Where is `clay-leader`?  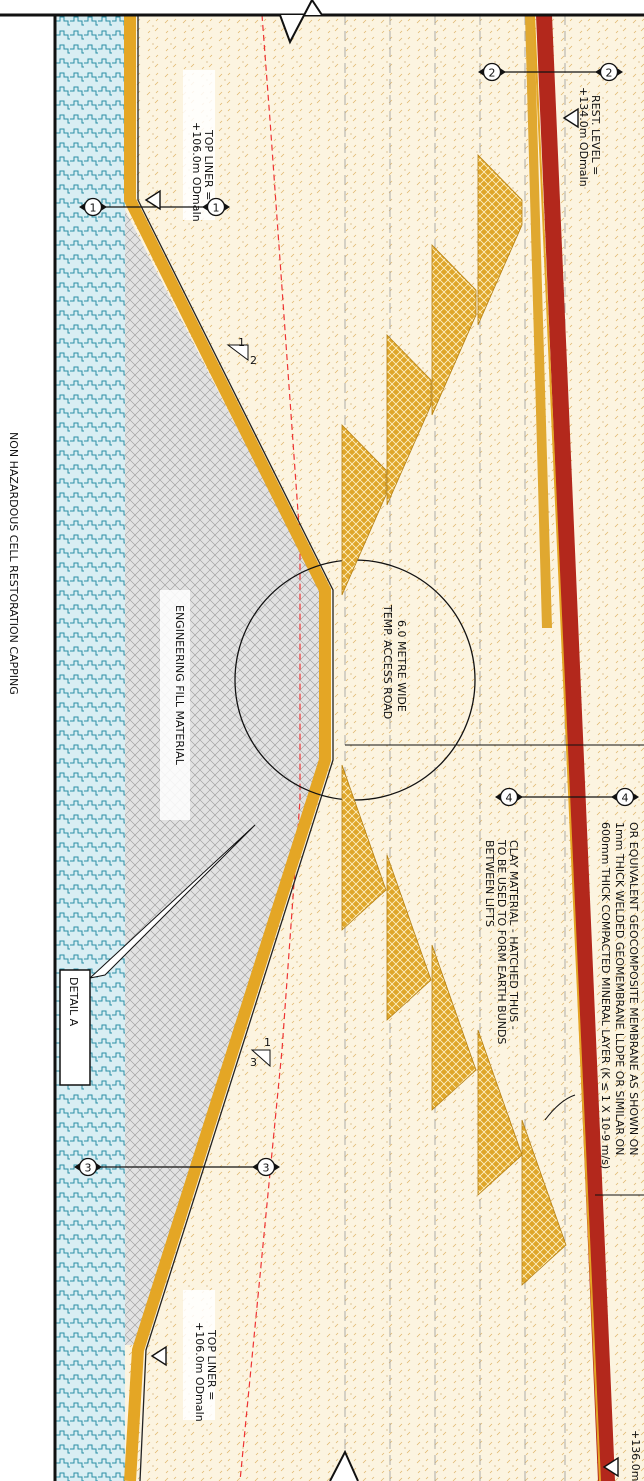 clay-leader is located at coordinates (560, 1107).